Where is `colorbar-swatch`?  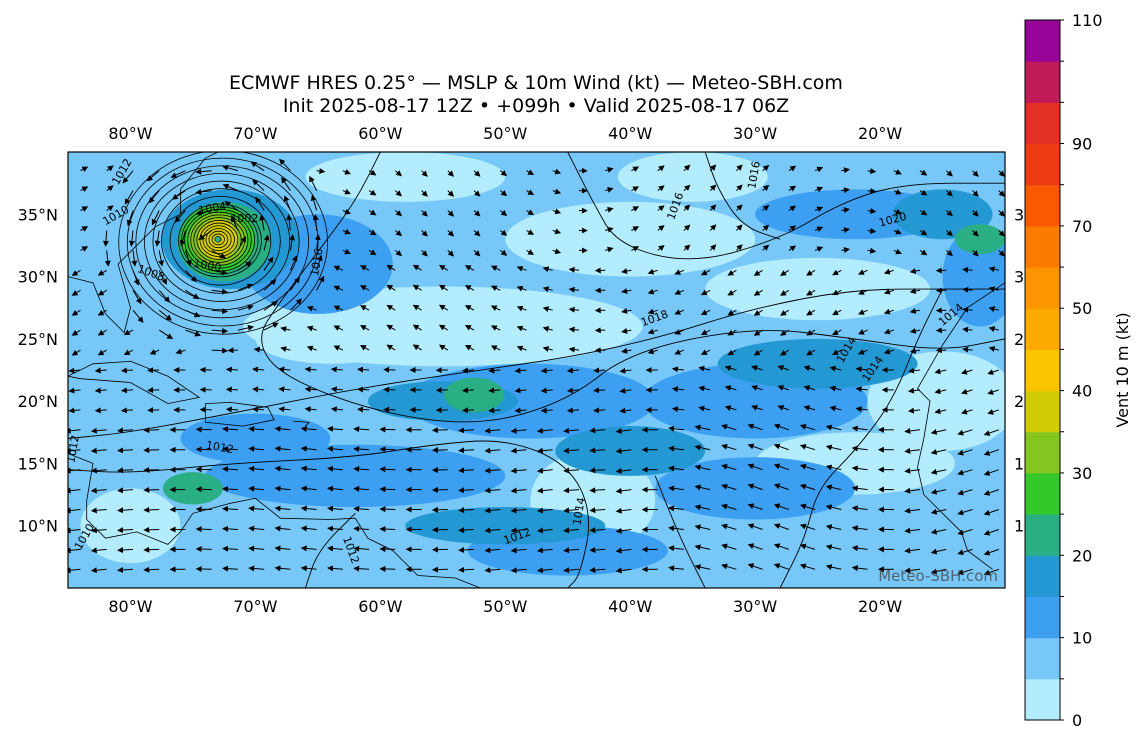
colorbar-swatch is located at coordinates (1042, 329).